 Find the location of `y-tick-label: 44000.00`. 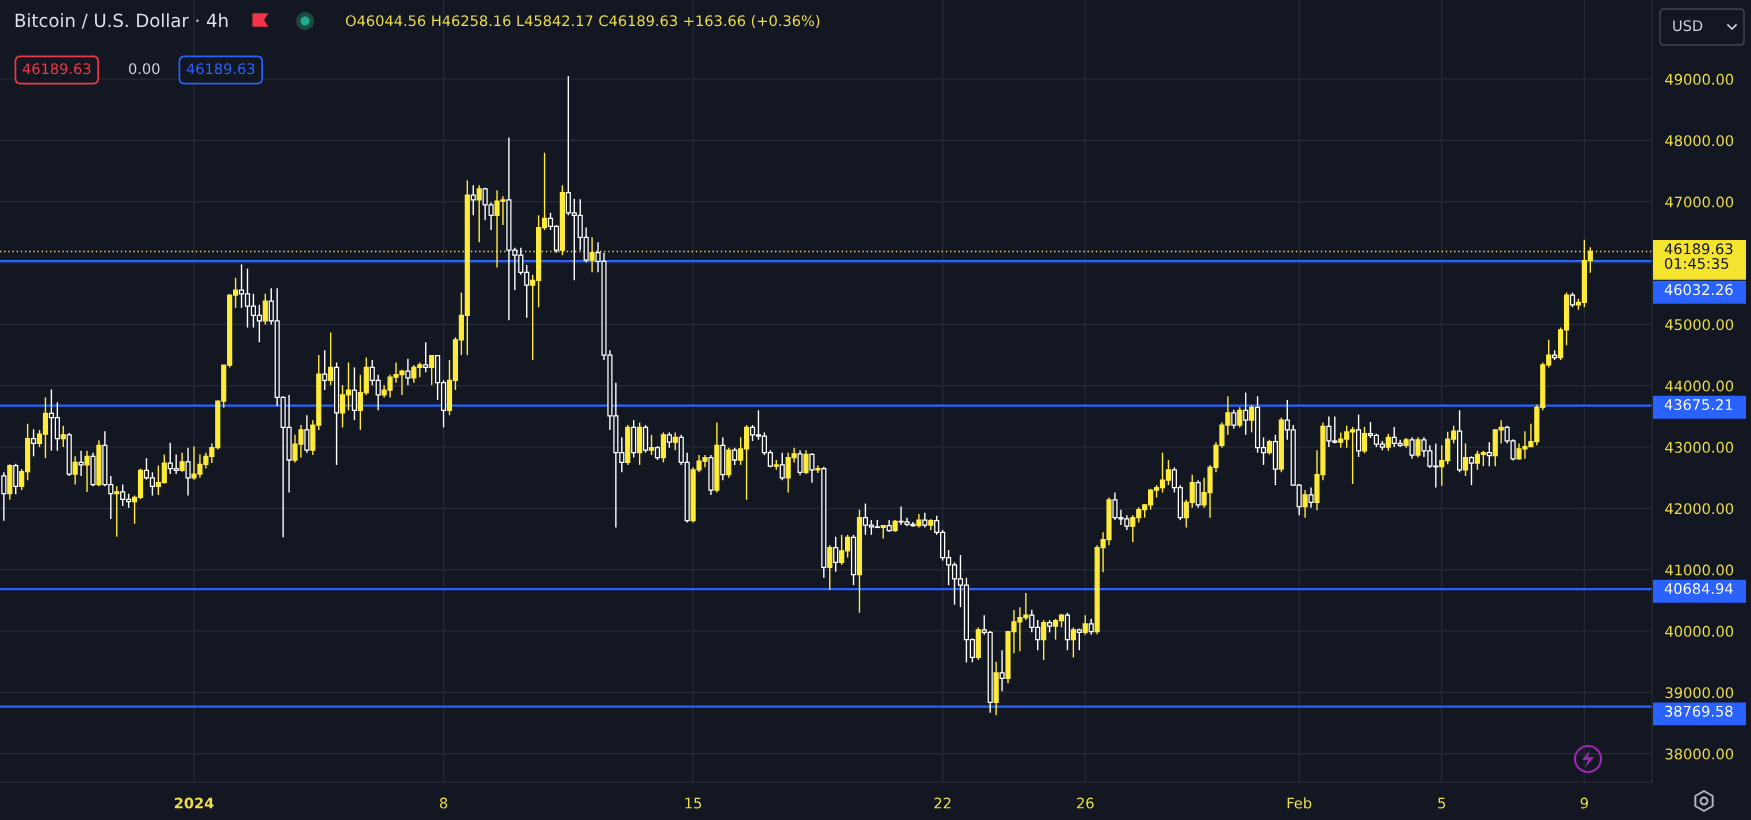

y-tick-label: 44000.00 is located at coordinates (1699, 386).